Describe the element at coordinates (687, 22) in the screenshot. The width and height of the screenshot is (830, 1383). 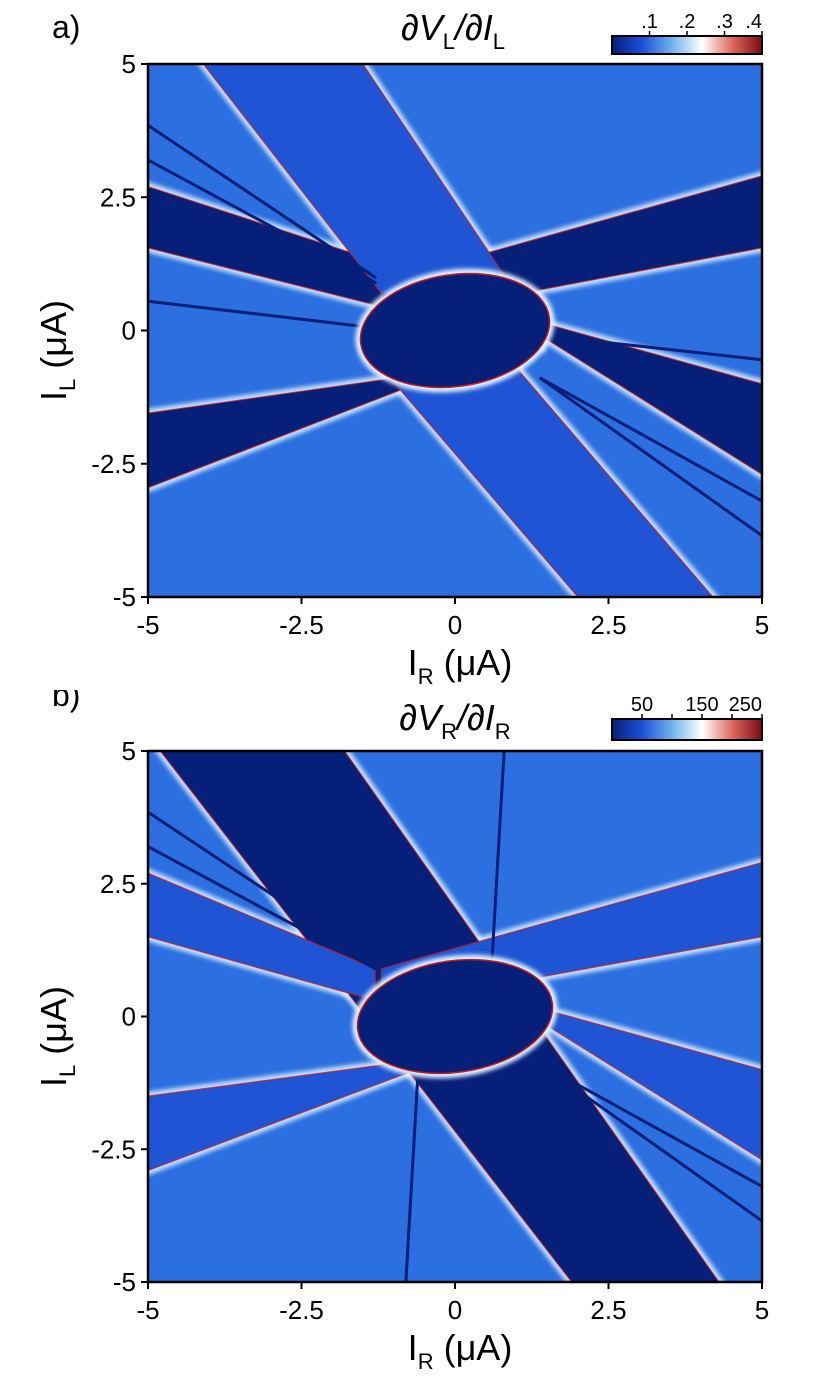
I see `colorbar-tick-label: .2` at that location.